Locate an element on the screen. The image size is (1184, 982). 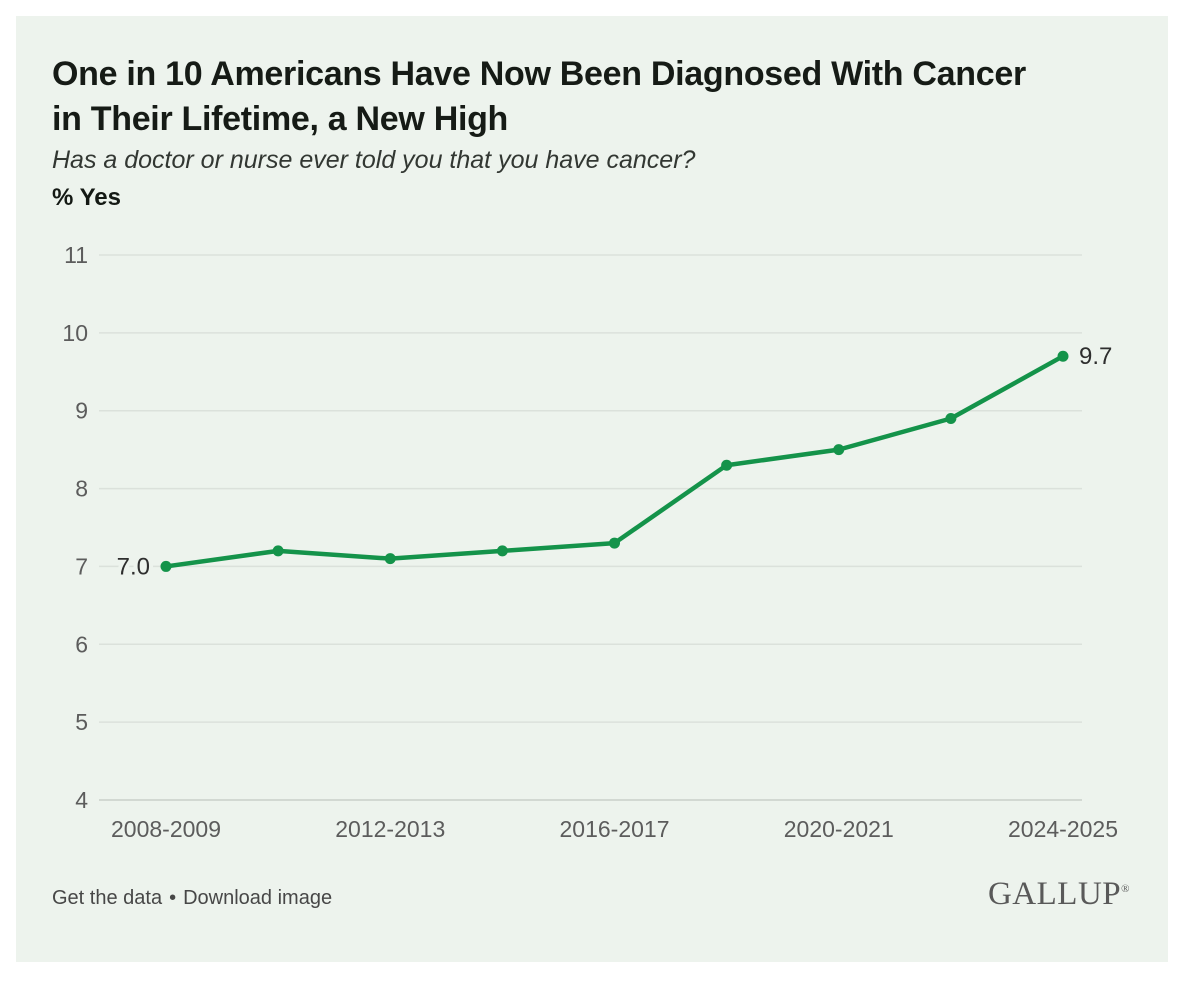
gallup-wordmark: GALLUP is located at coordinates (1054, 894).